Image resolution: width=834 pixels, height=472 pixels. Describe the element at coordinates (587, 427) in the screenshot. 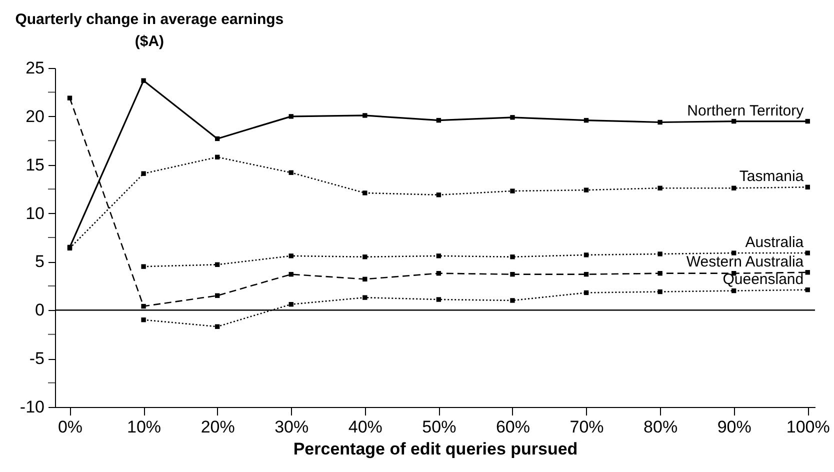

I see `x-tick-label: 70%` at that location.